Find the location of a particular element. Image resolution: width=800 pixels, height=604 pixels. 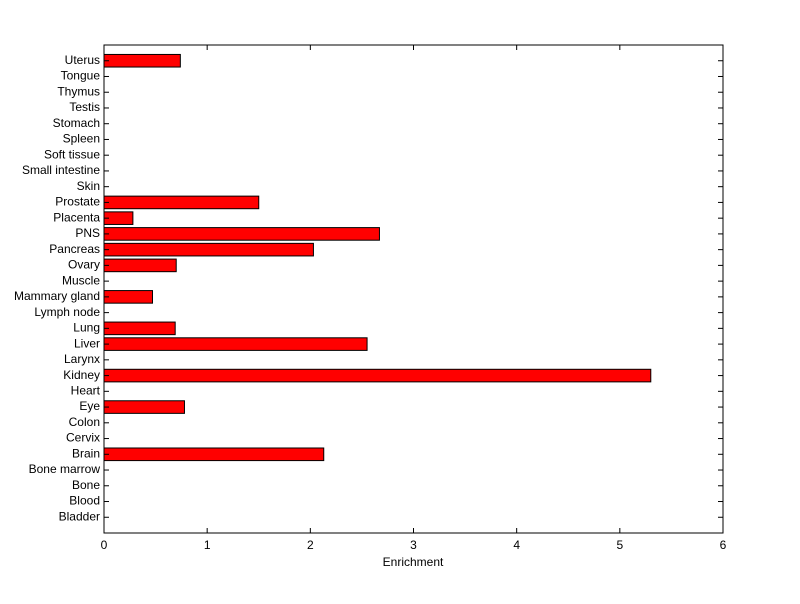

y-tick-label: Small intestine is located at coordinates (61, 170).